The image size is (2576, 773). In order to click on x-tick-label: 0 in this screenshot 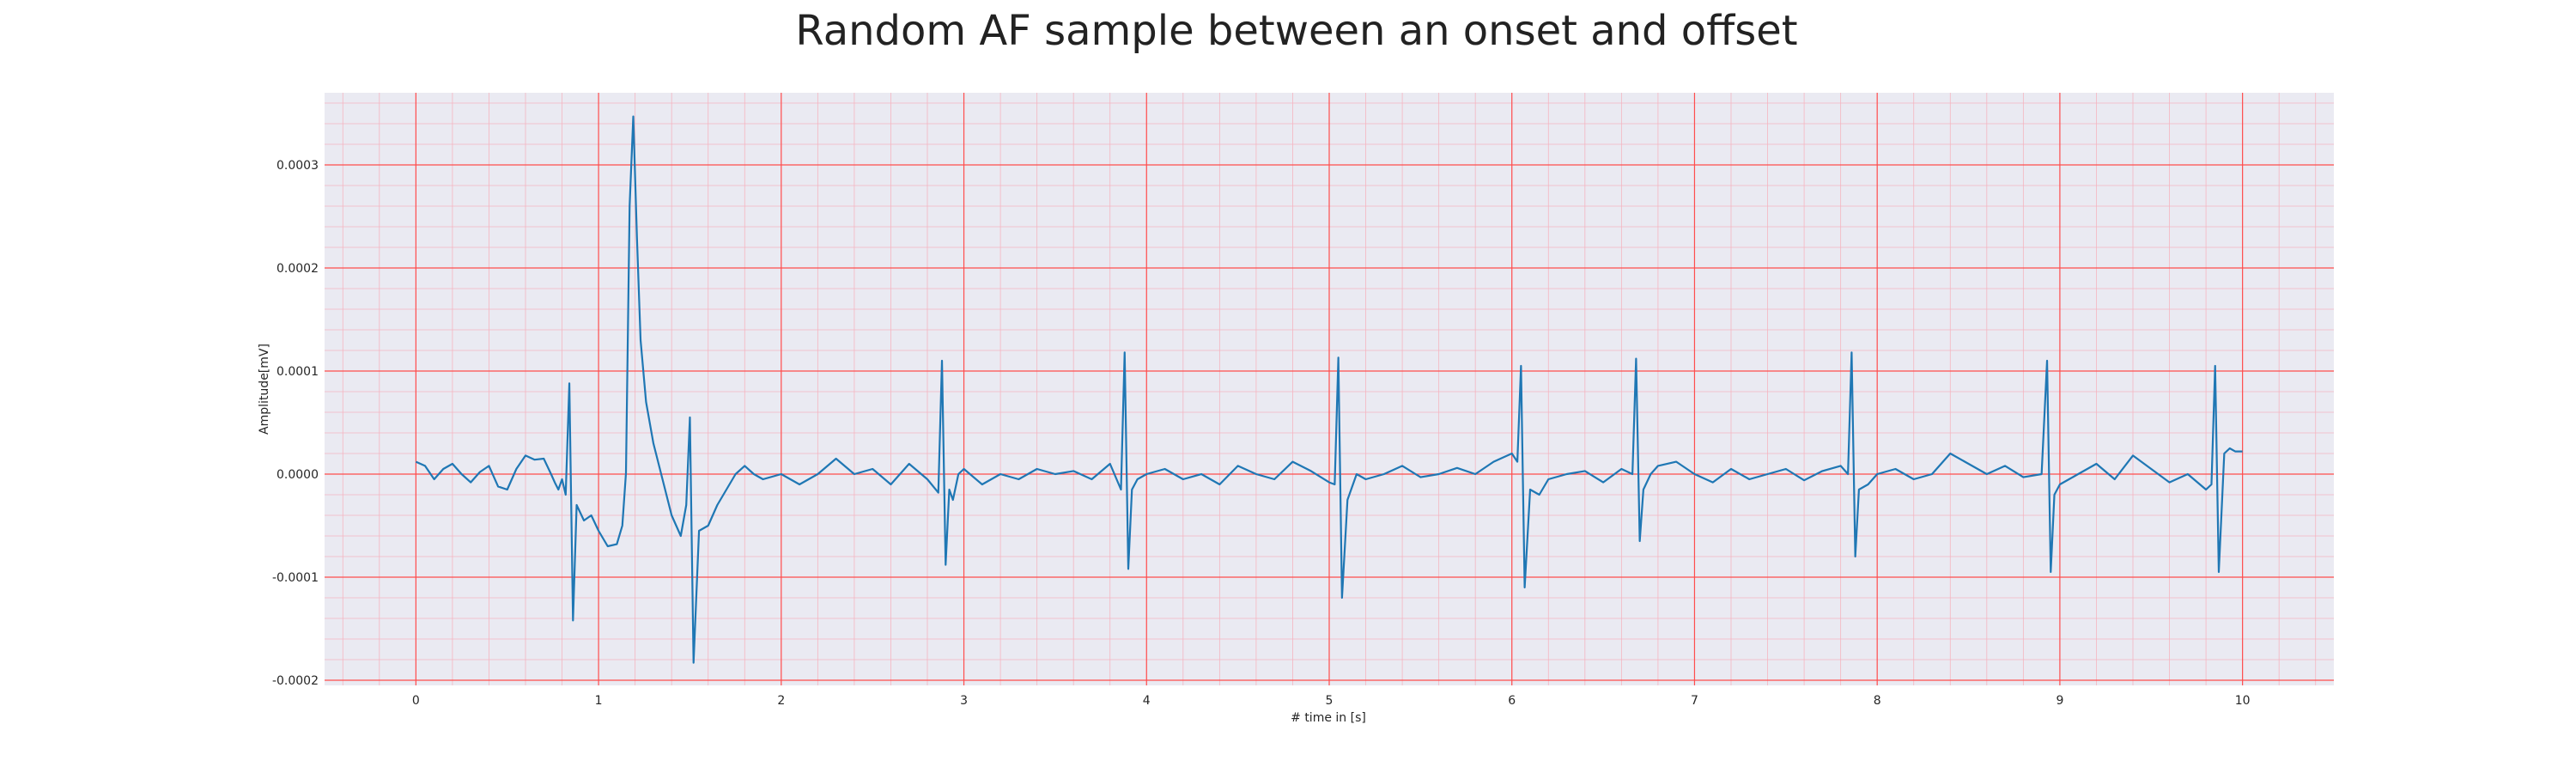, I will do `click(416, 701)`.